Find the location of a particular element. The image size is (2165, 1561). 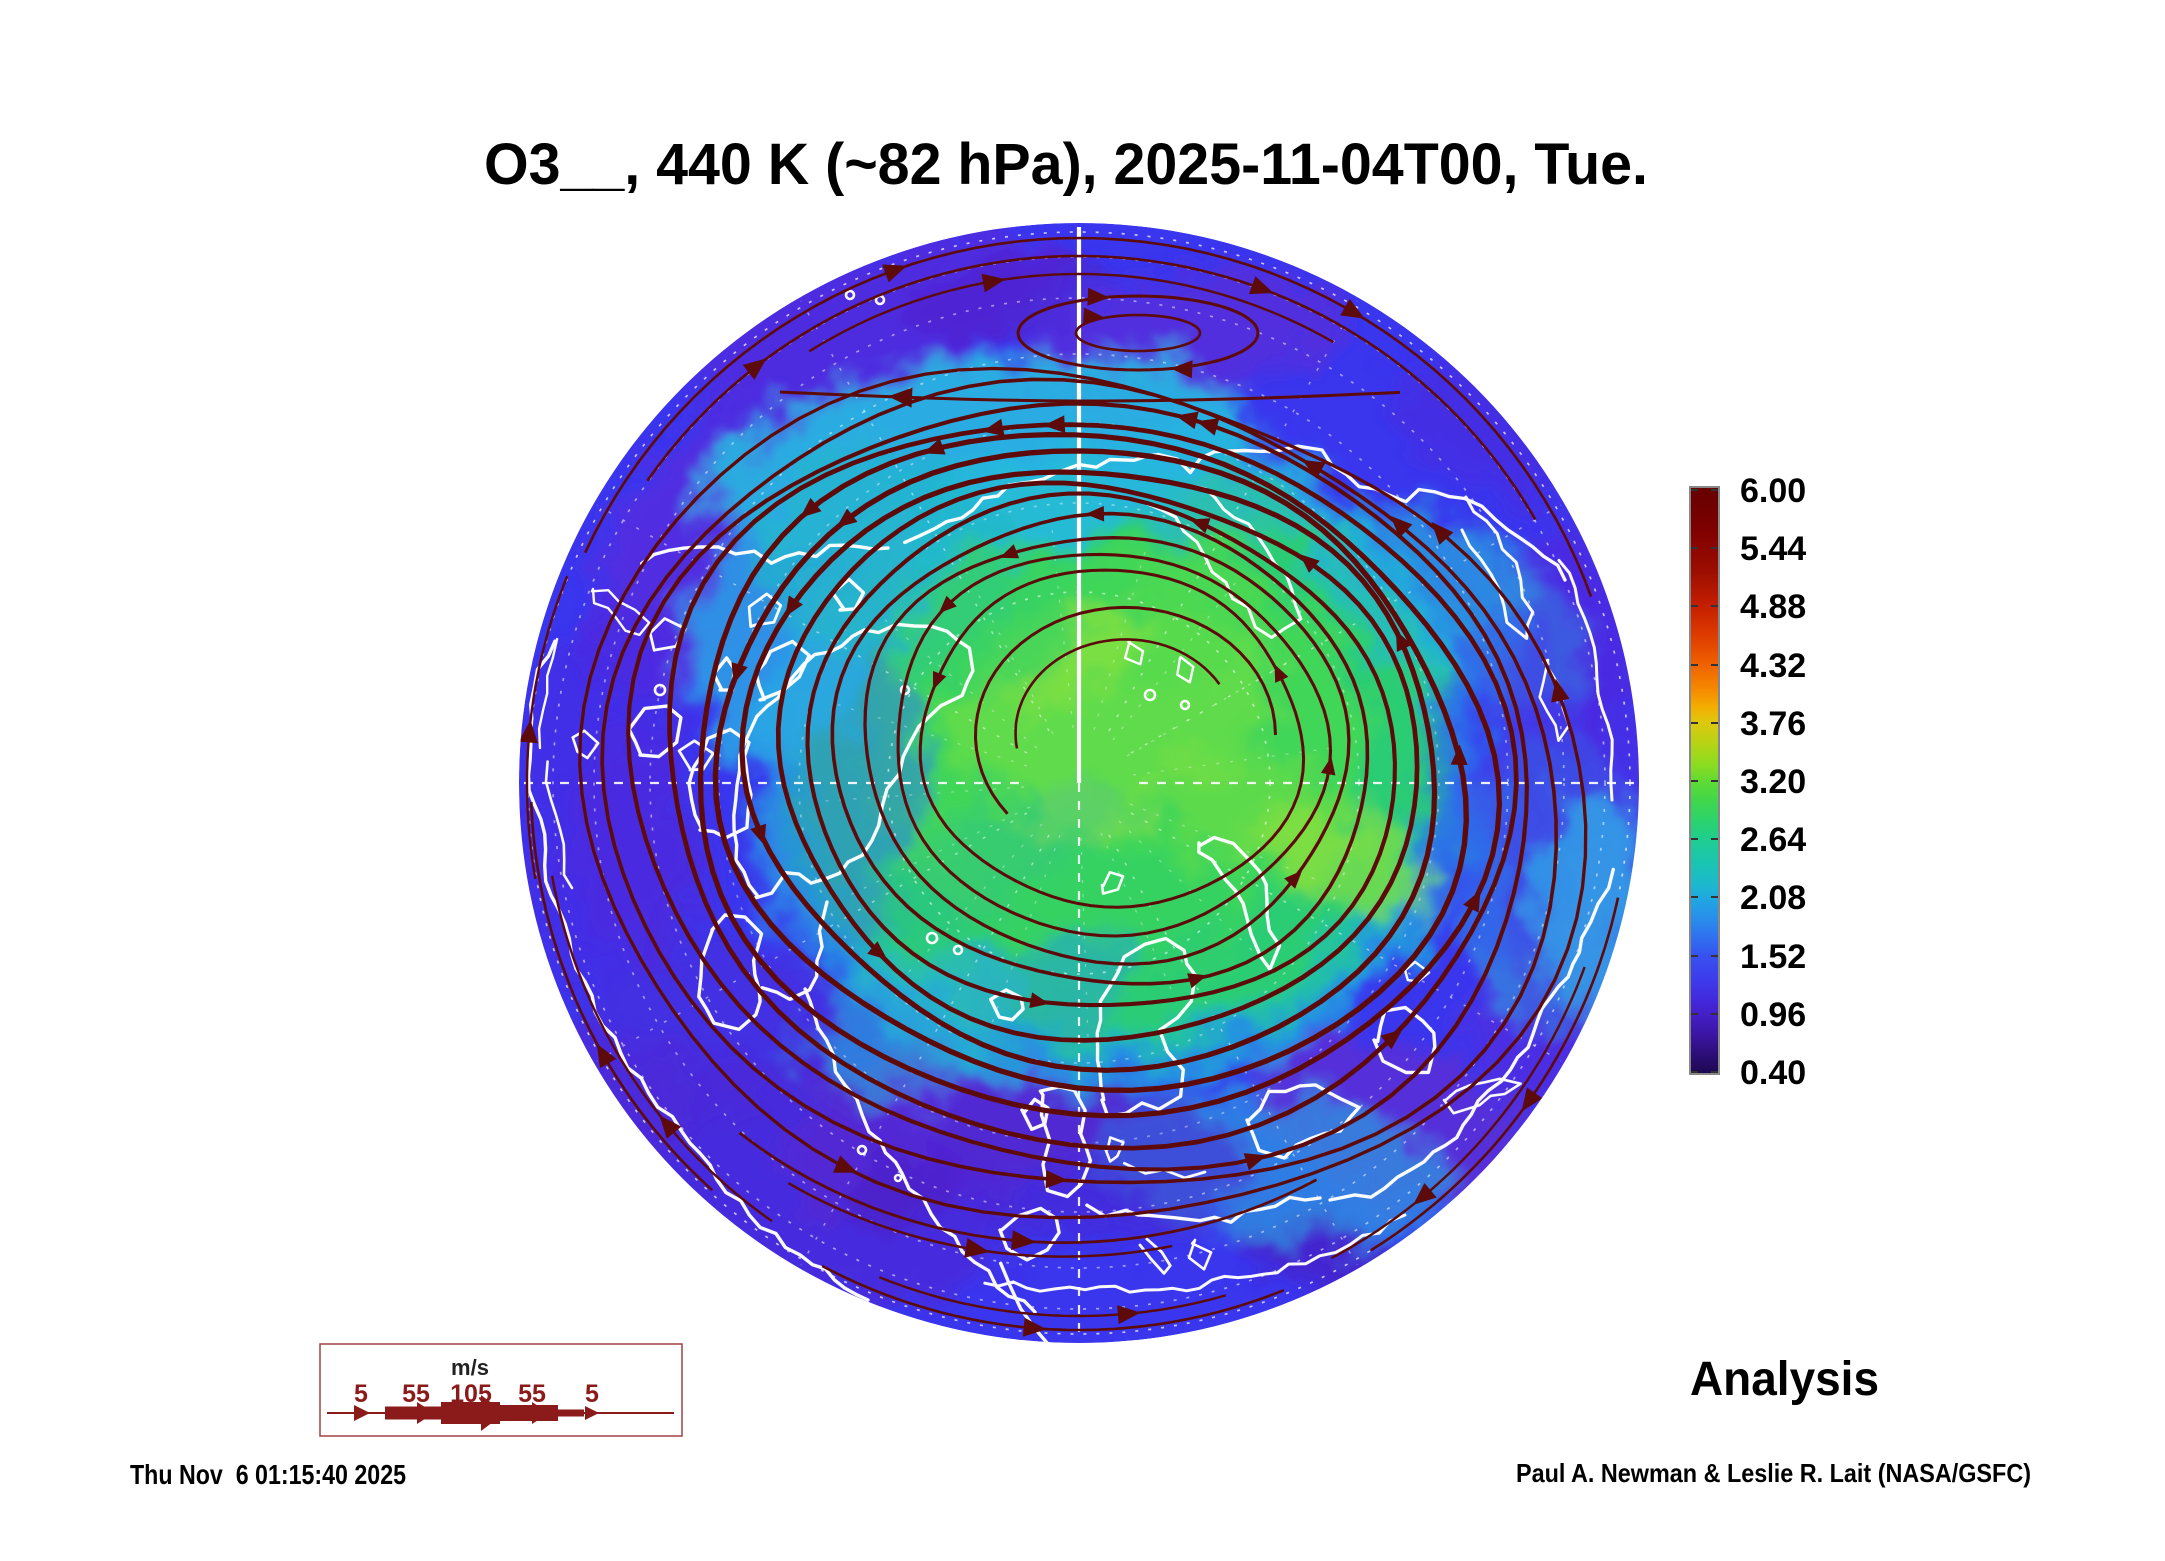

svg-text: 0.40 is located at coordinates (1773, 1073).